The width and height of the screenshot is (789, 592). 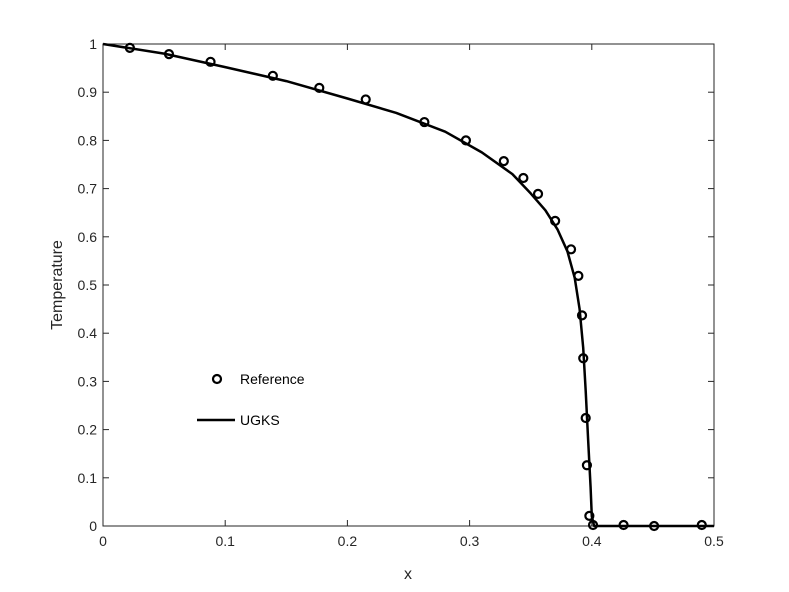 I want to click on y-tick-label: 0.9, so click(x=88, y=92).